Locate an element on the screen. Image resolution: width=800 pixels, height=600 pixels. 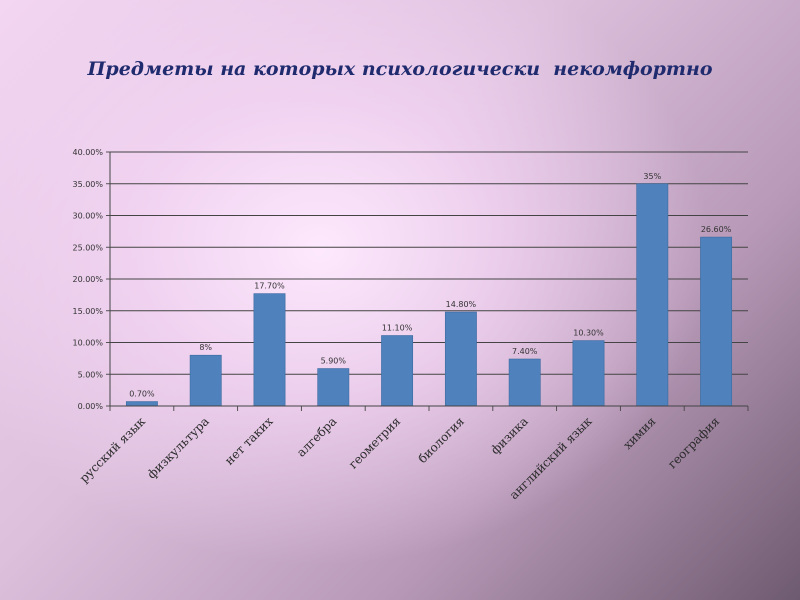
category-label: русский язык is located at coordinates (113, 450).